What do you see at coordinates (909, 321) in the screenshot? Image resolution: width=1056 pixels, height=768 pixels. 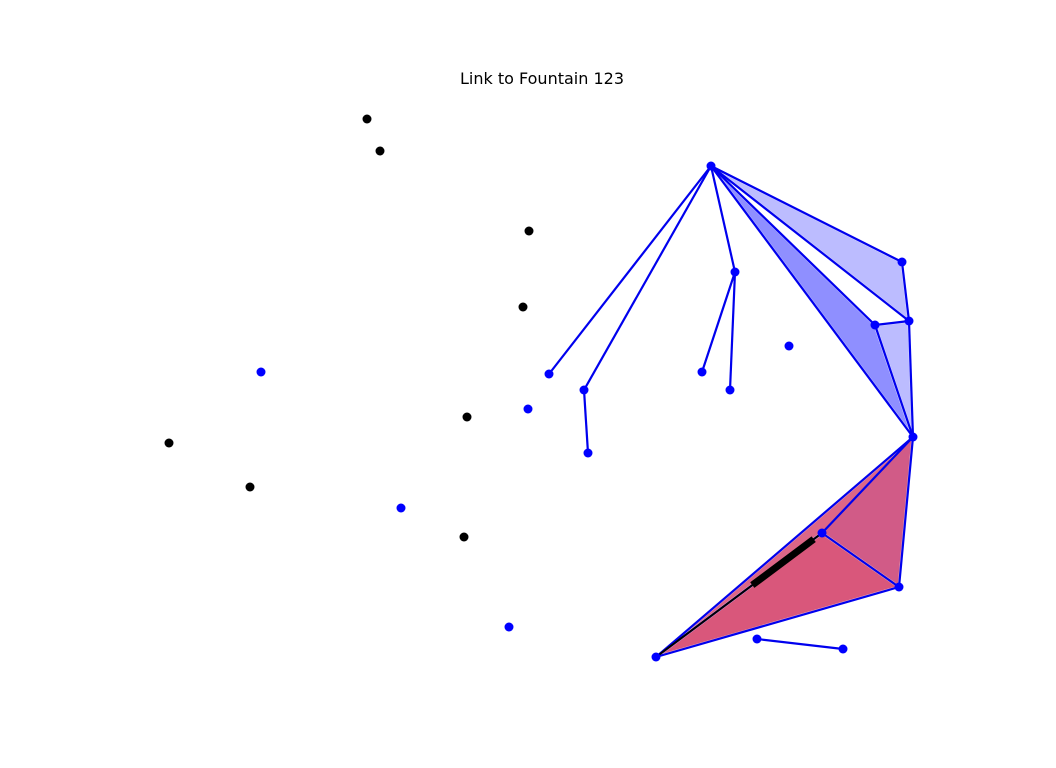 I see `node-r2` at bounding box center [909, 321].